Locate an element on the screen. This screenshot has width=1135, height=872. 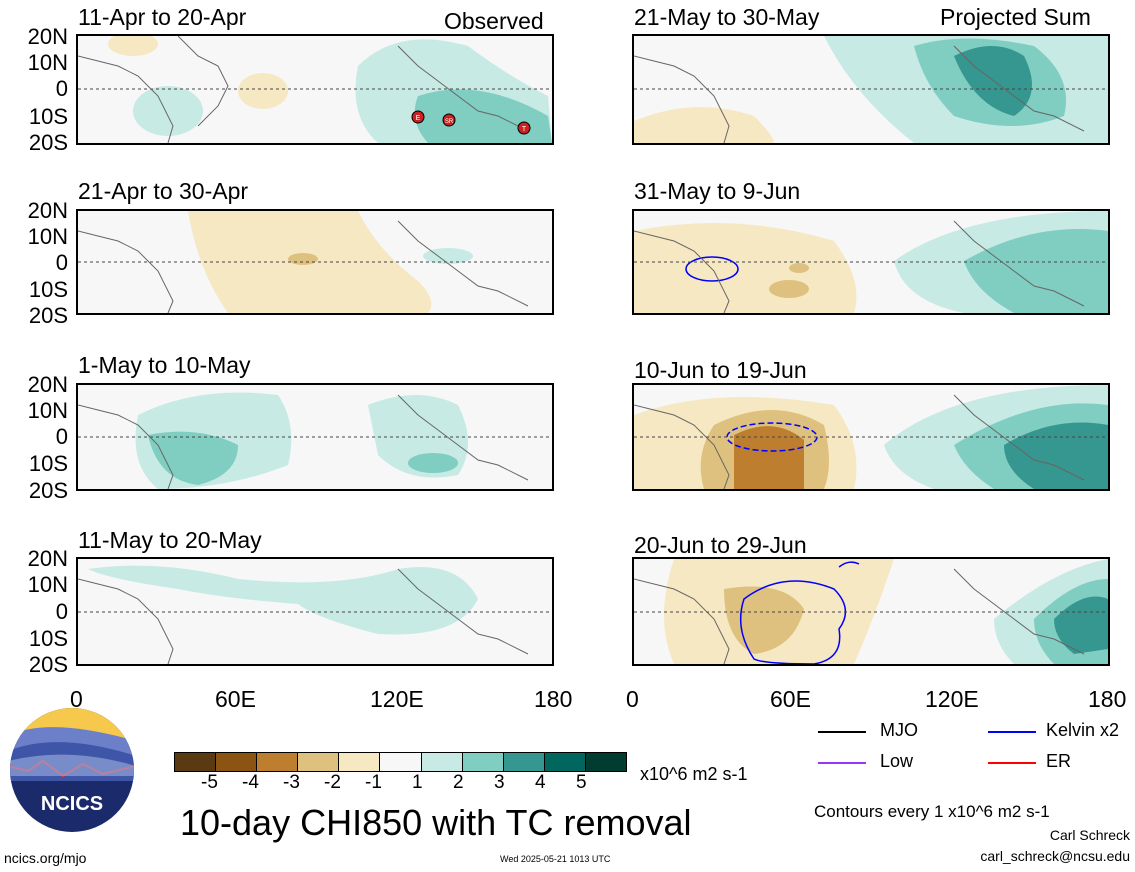
panel-tag-observed: Observed is located at coordinates (494, 21).